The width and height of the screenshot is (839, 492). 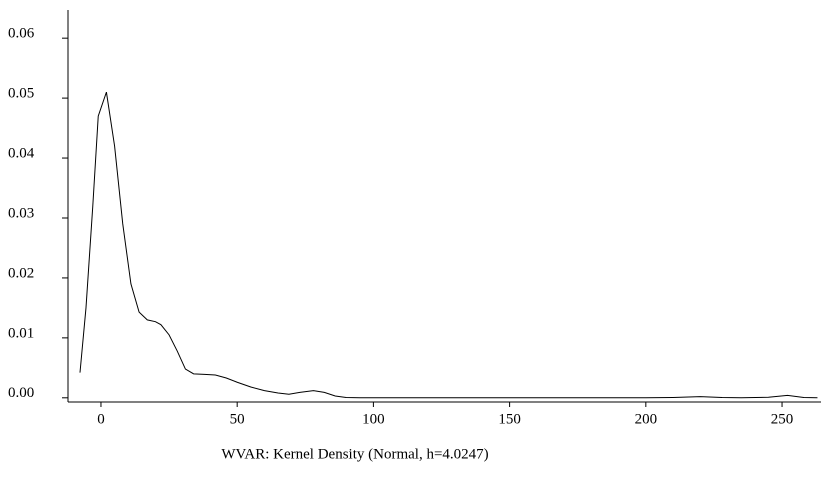 What do you see at coordinates (646, 419) in the screenshot?
I see `x-tick-label: 200` at bounding box center [646, 419].